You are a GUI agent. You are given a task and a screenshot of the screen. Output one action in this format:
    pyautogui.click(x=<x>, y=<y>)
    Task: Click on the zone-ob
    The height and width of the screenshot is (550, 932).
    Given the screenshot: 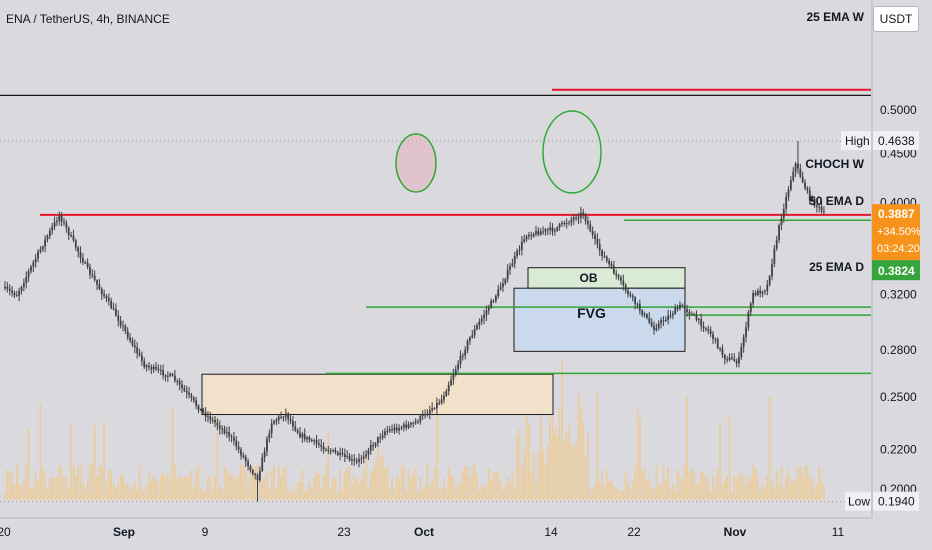 What is the action you would take?
    pyautogui.click(x=606, y=278)
    